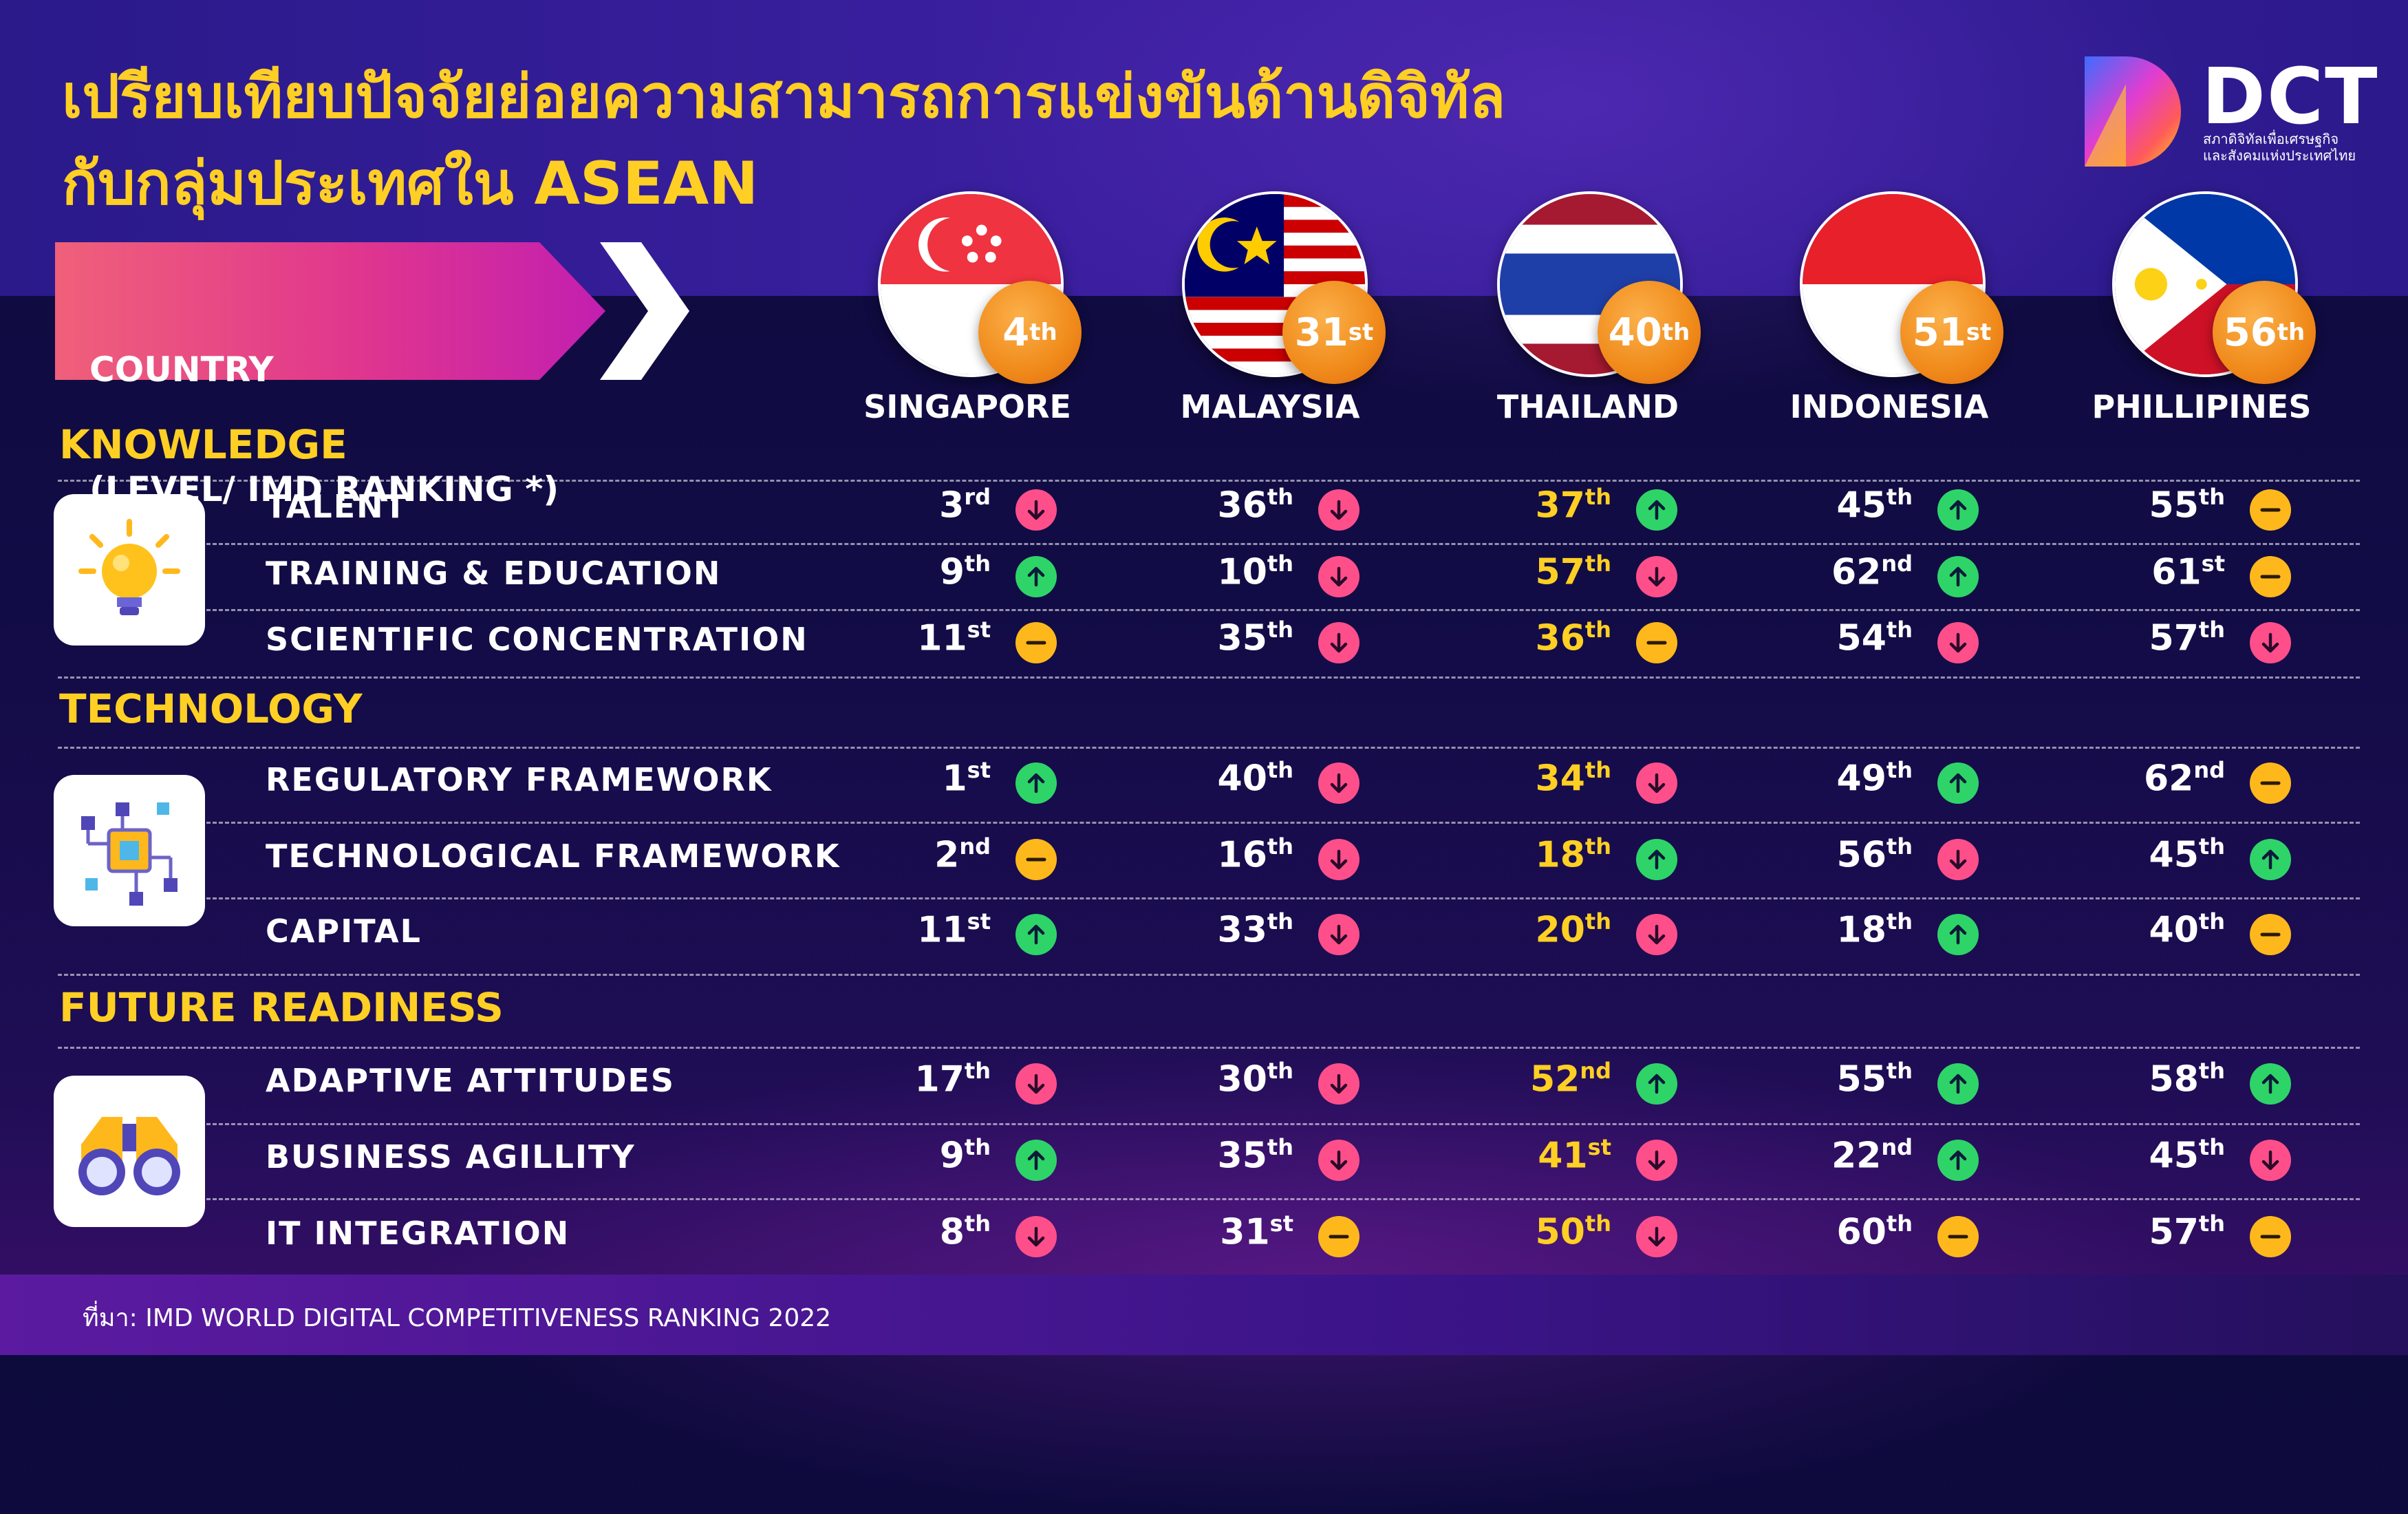  What do you see at coordinates (1554, 1079) in the screenshot?
I see `rank-value: 52` at bounding box center [1554, 1079].